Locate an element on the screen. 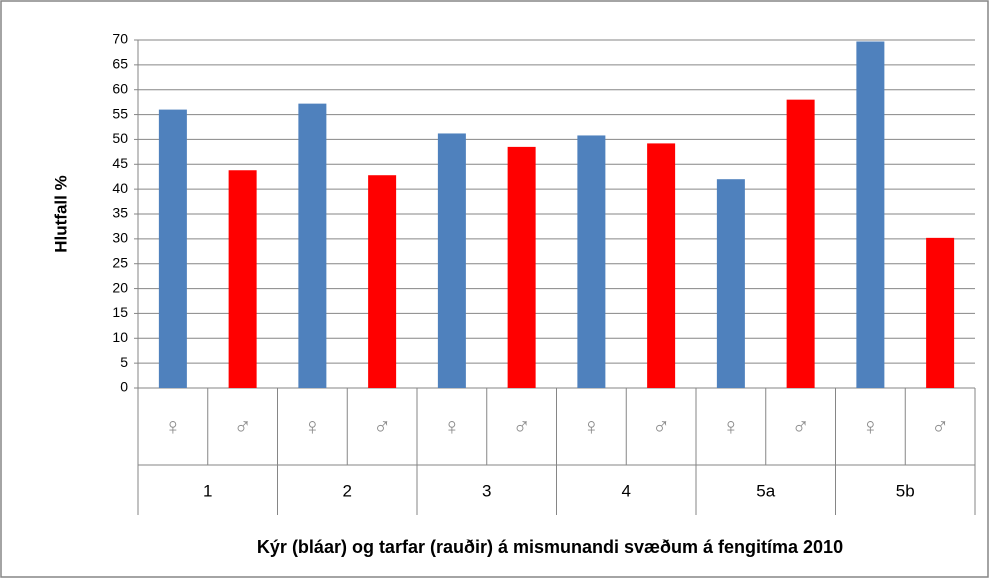 The image size is (990, 580). y-tick-label: 60 is located at coordinates (120, 88).